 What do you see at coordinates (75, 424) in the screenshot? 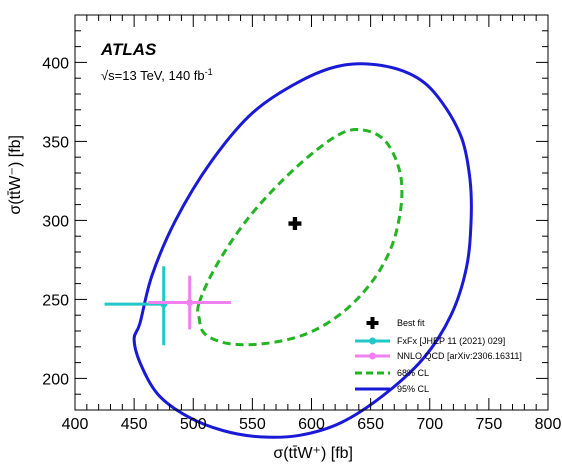
I see `x-tick-label: 400` at bounding box center [75, 424].